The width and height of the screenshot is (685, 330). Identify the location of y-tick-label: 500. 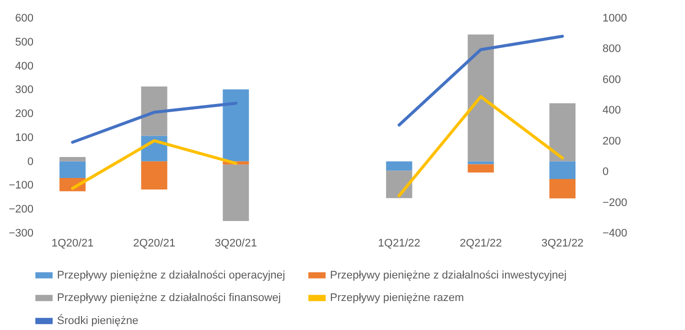
(24, 42).